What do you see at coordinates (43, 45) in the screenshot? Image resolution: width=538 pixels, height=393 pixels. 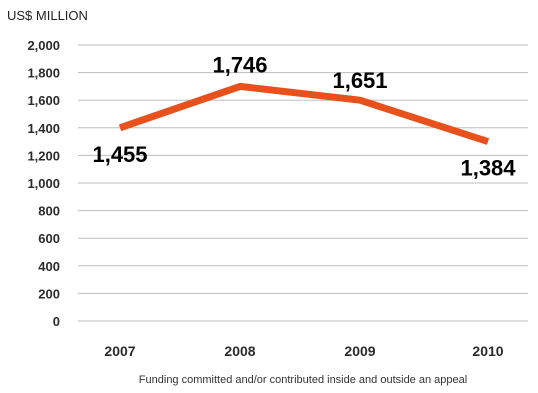 I see `y-tick-label: 2,000` at bounding box center [43, 45].